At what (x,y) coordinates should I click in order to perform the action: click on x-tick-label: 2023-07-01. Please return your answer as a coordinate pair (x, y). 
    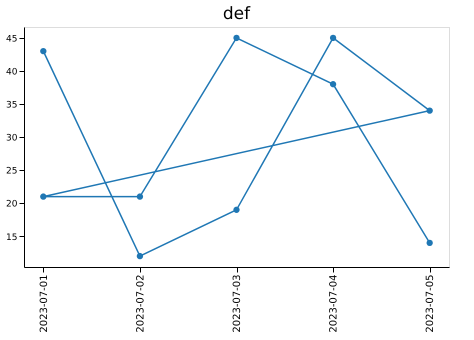
    Looking at the image, I should click on (44, 303).